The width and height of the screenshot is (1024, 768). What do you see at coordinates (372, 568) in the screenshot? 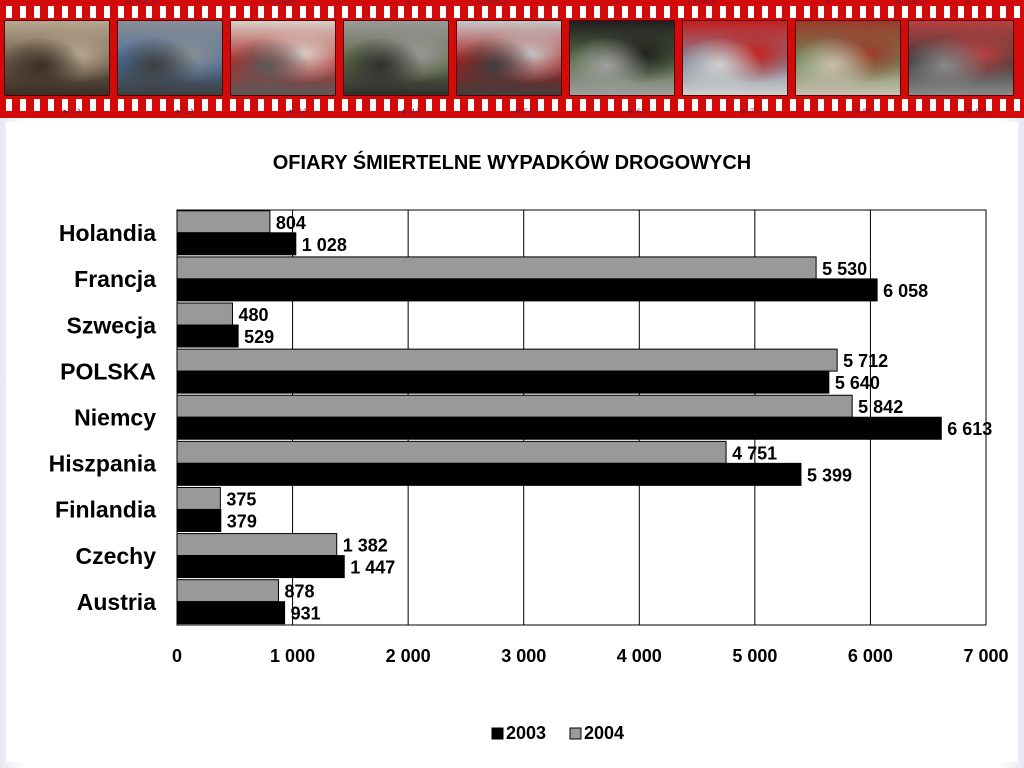
I see `data-label-2003: 1 447` at bounding box center [372, 568].